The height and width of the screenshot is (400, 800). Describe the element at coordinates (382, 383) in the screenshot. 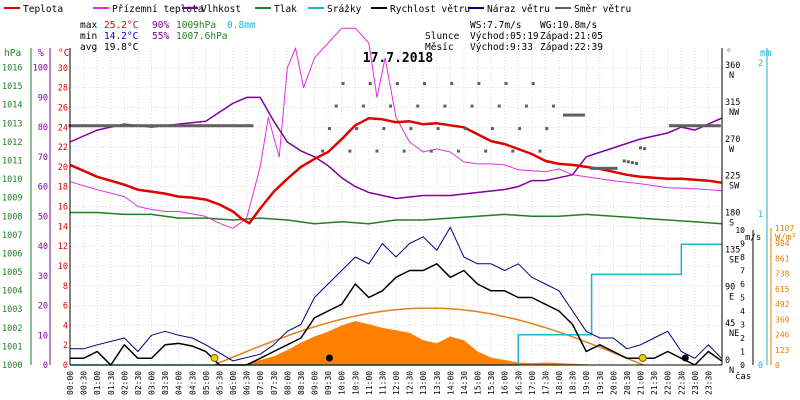

I see `x-tick-label: 11:30` at that location.